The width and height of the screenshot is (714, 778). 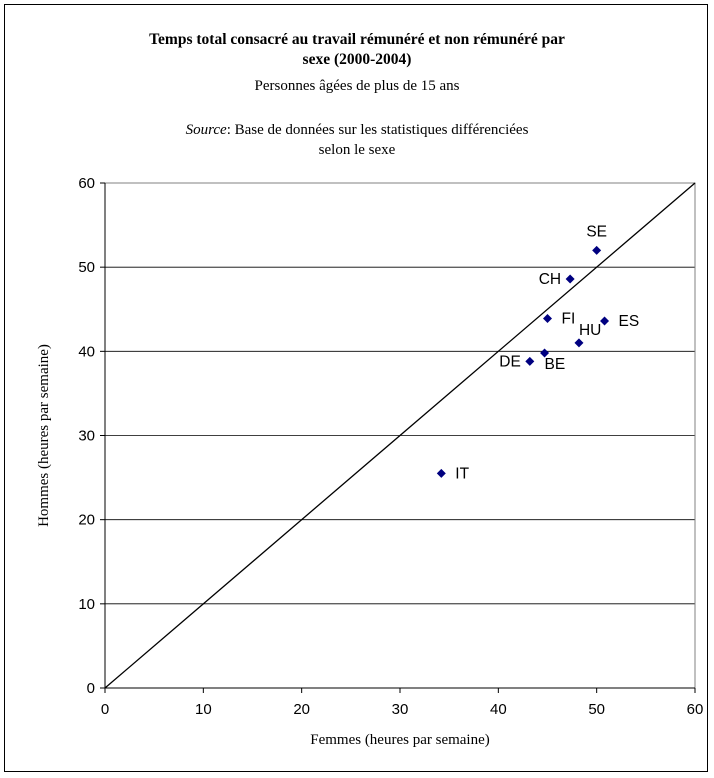 What do you see at coordinates (530, 361) in the screenshot?
I see `data-point-de` at bounding box center [530, 361].